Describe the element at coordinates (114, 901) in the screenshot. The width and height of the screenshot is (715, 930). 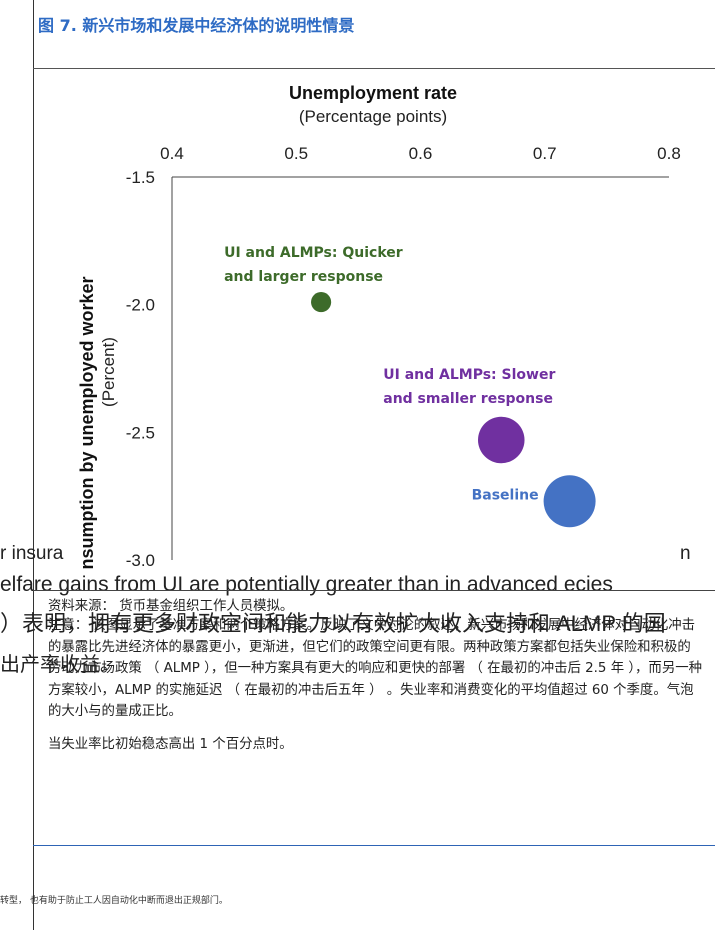
I see `page-footnote: 转型， 也有助于防止工人因自动化中断而退出正规部门。` at that location.